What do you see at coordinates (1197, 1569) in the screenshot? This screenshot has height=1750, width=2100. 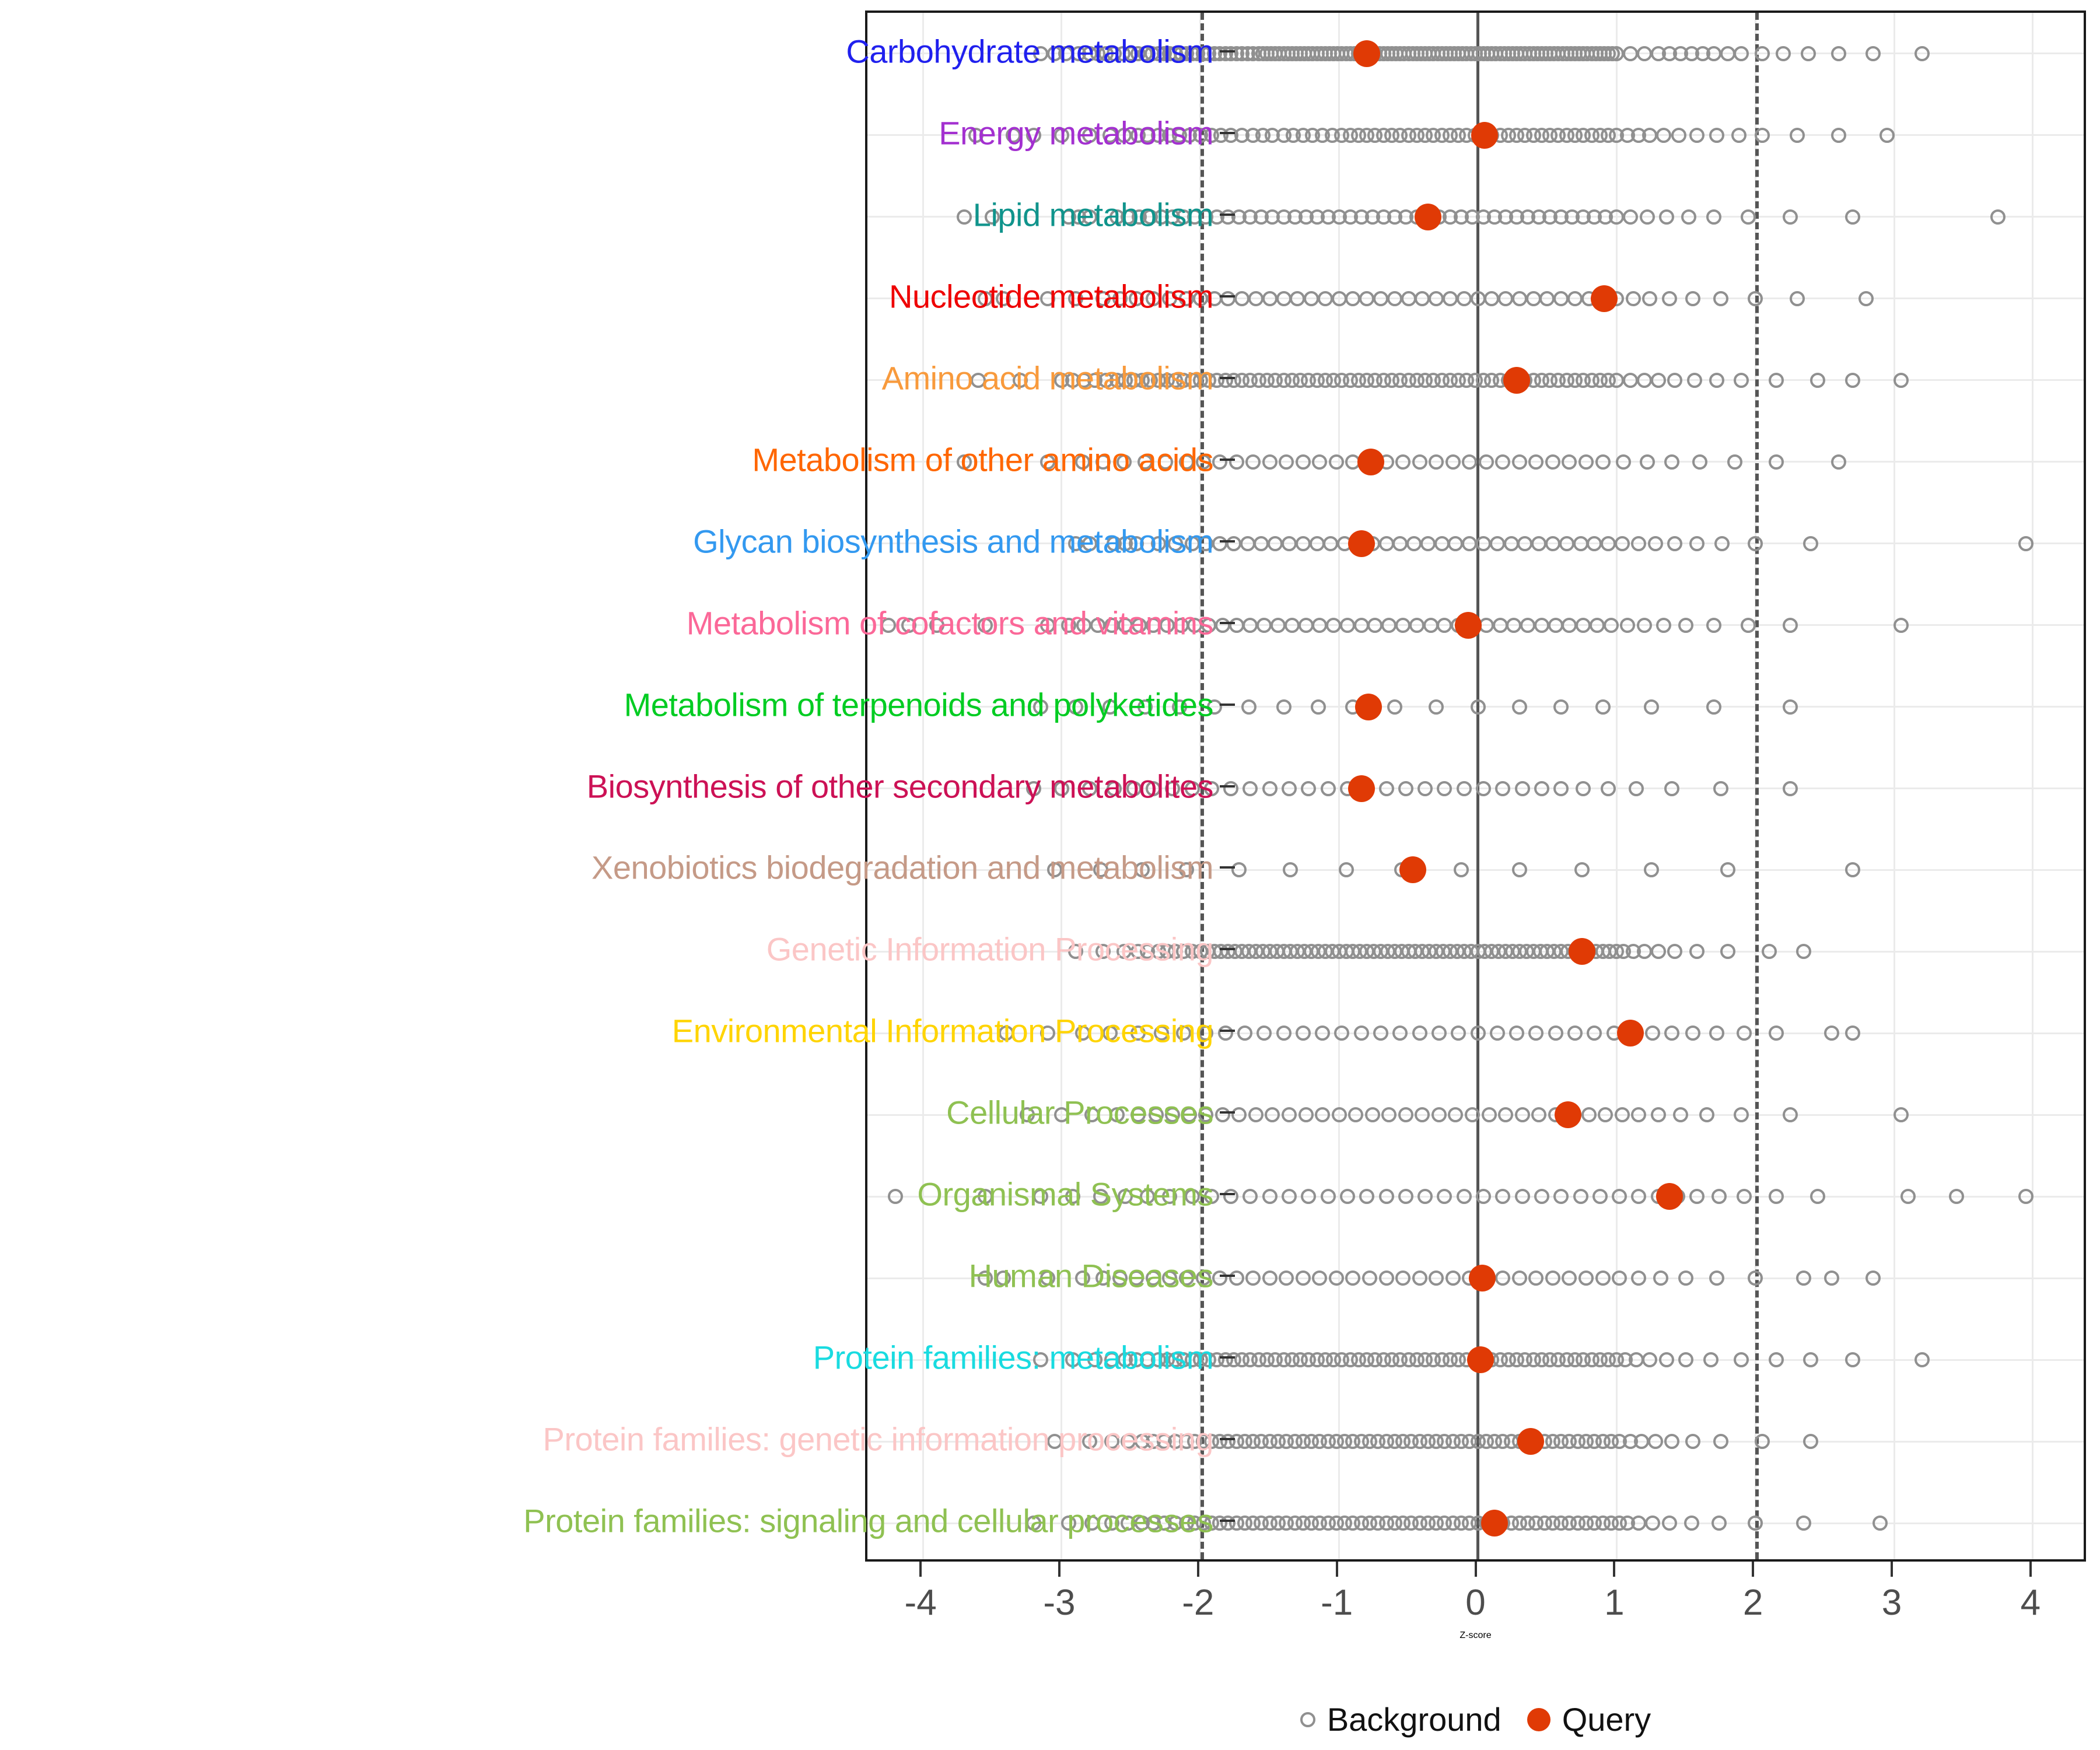 I see `x-axis-tick` at bounding box center [1197, 1569].